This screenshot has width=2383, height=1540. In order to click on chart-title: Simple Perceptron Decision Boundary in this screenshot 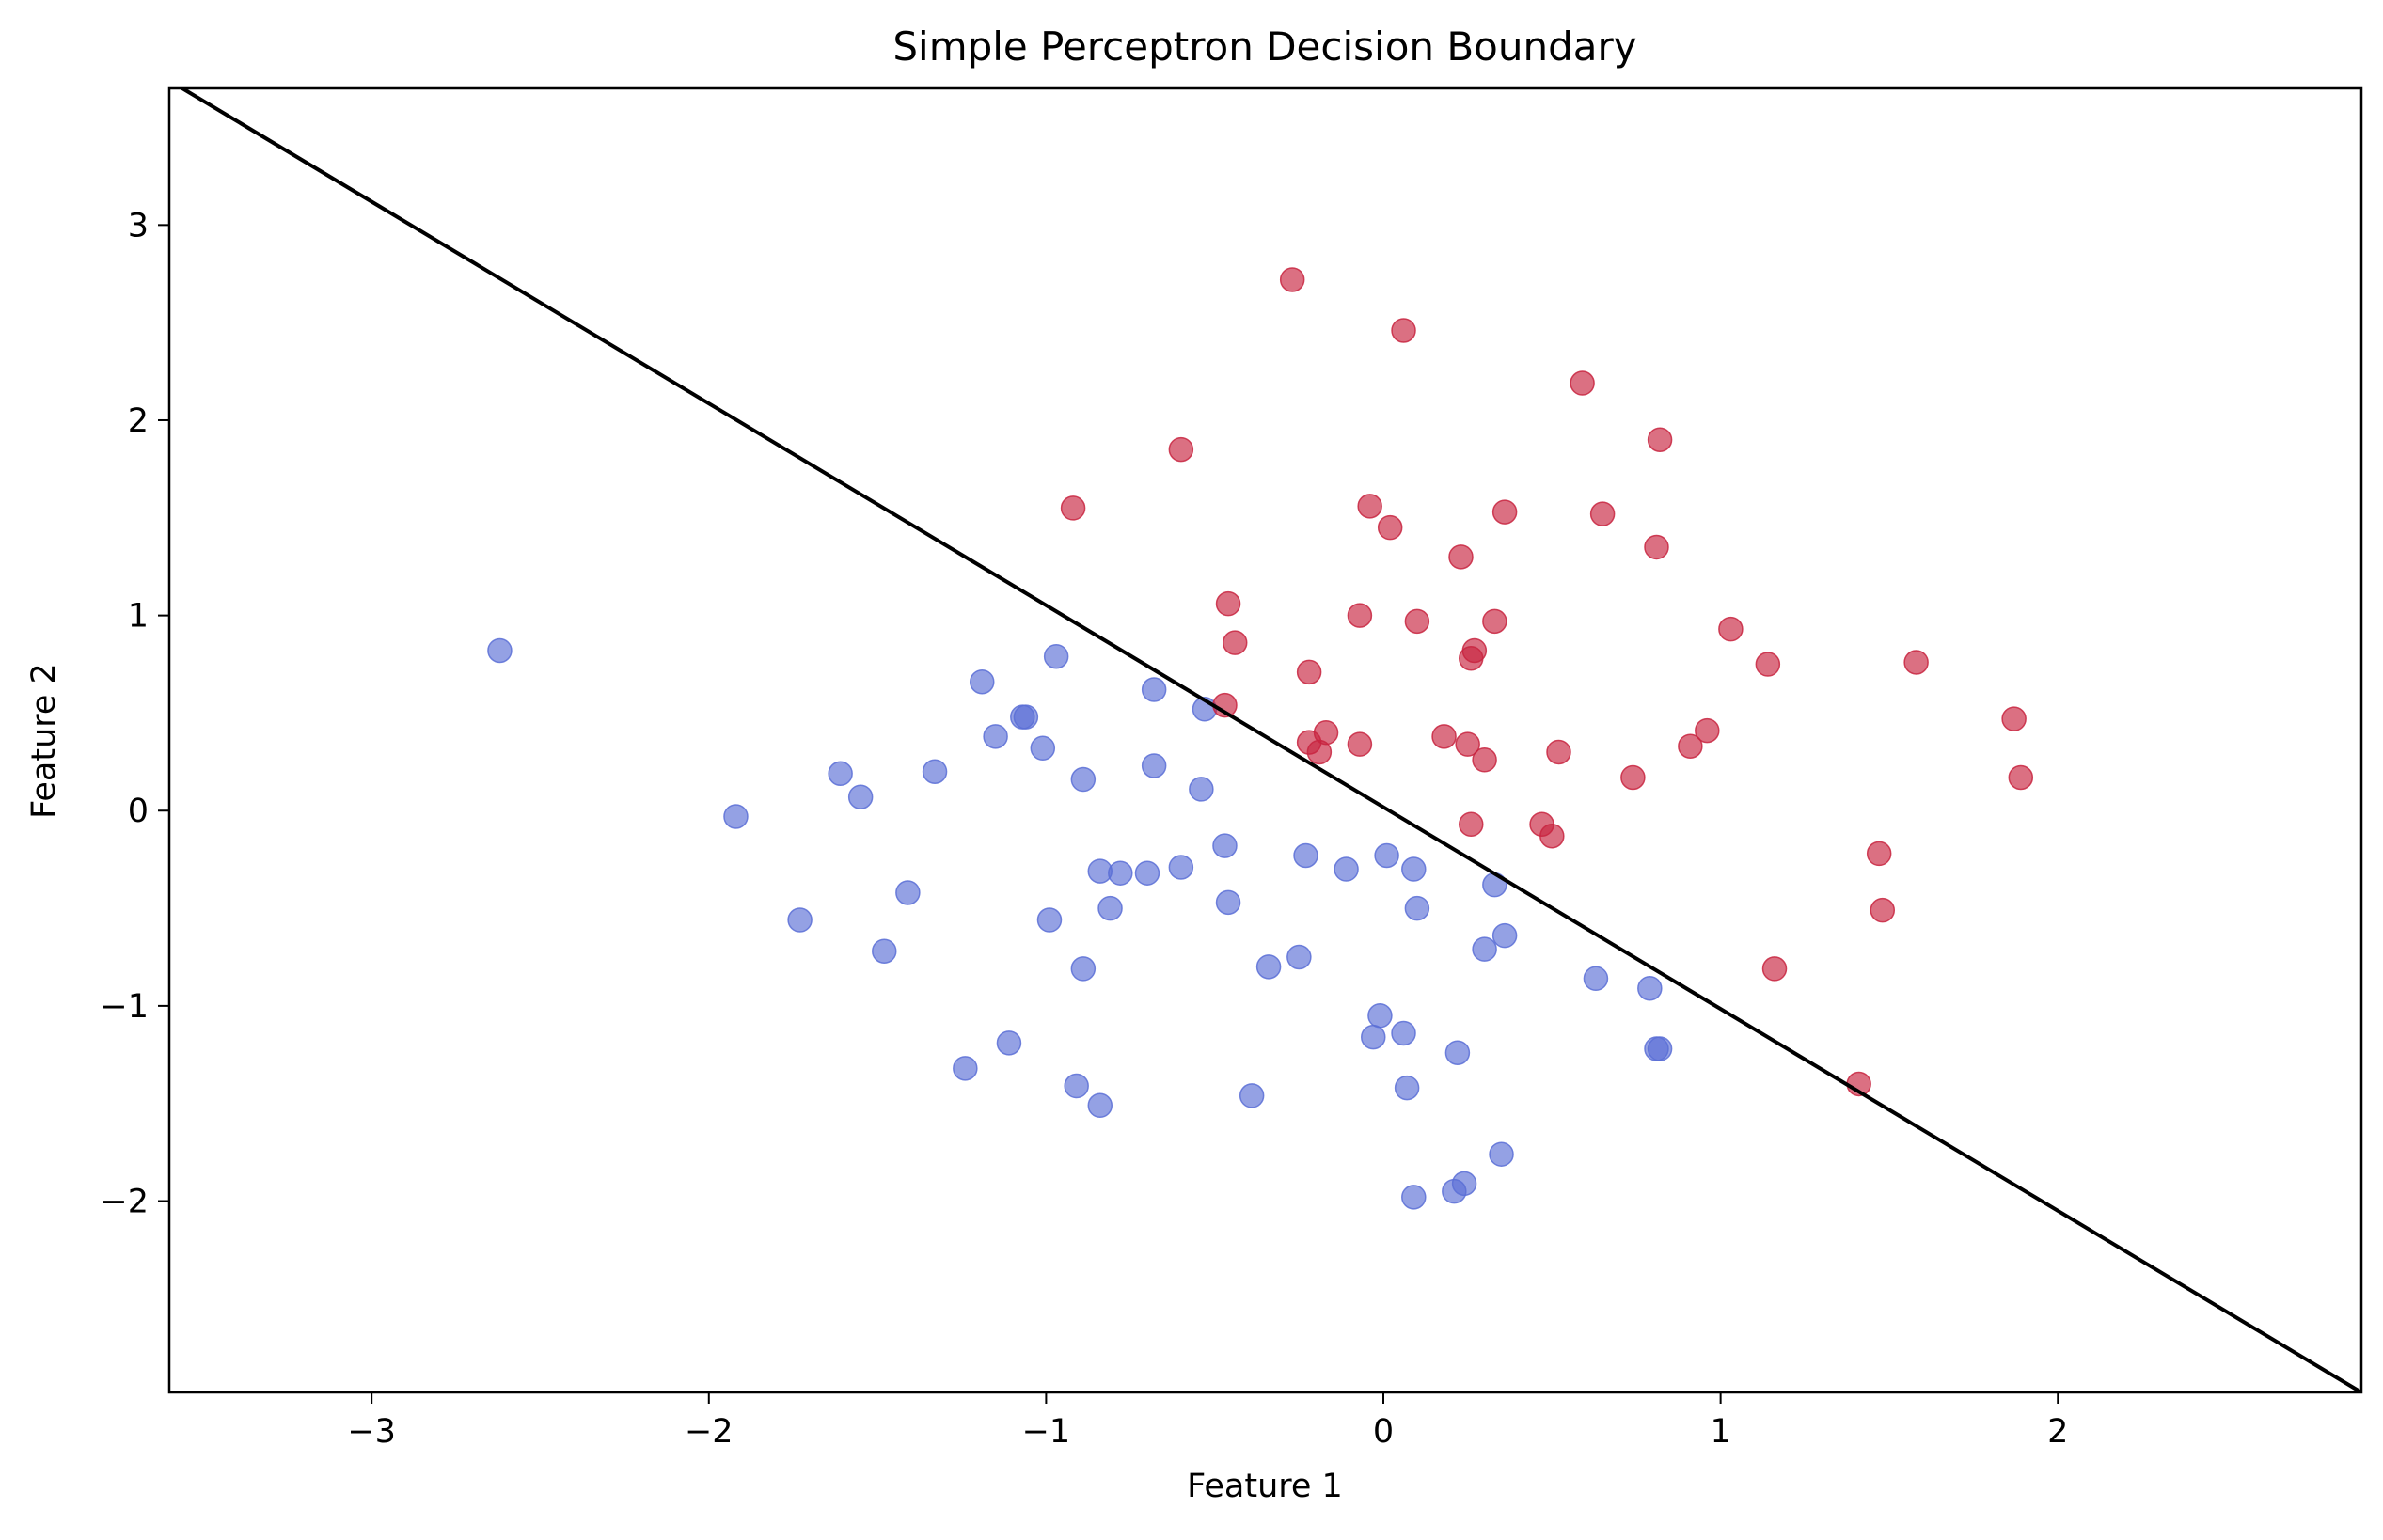, I will do `click(1264, 47)`.